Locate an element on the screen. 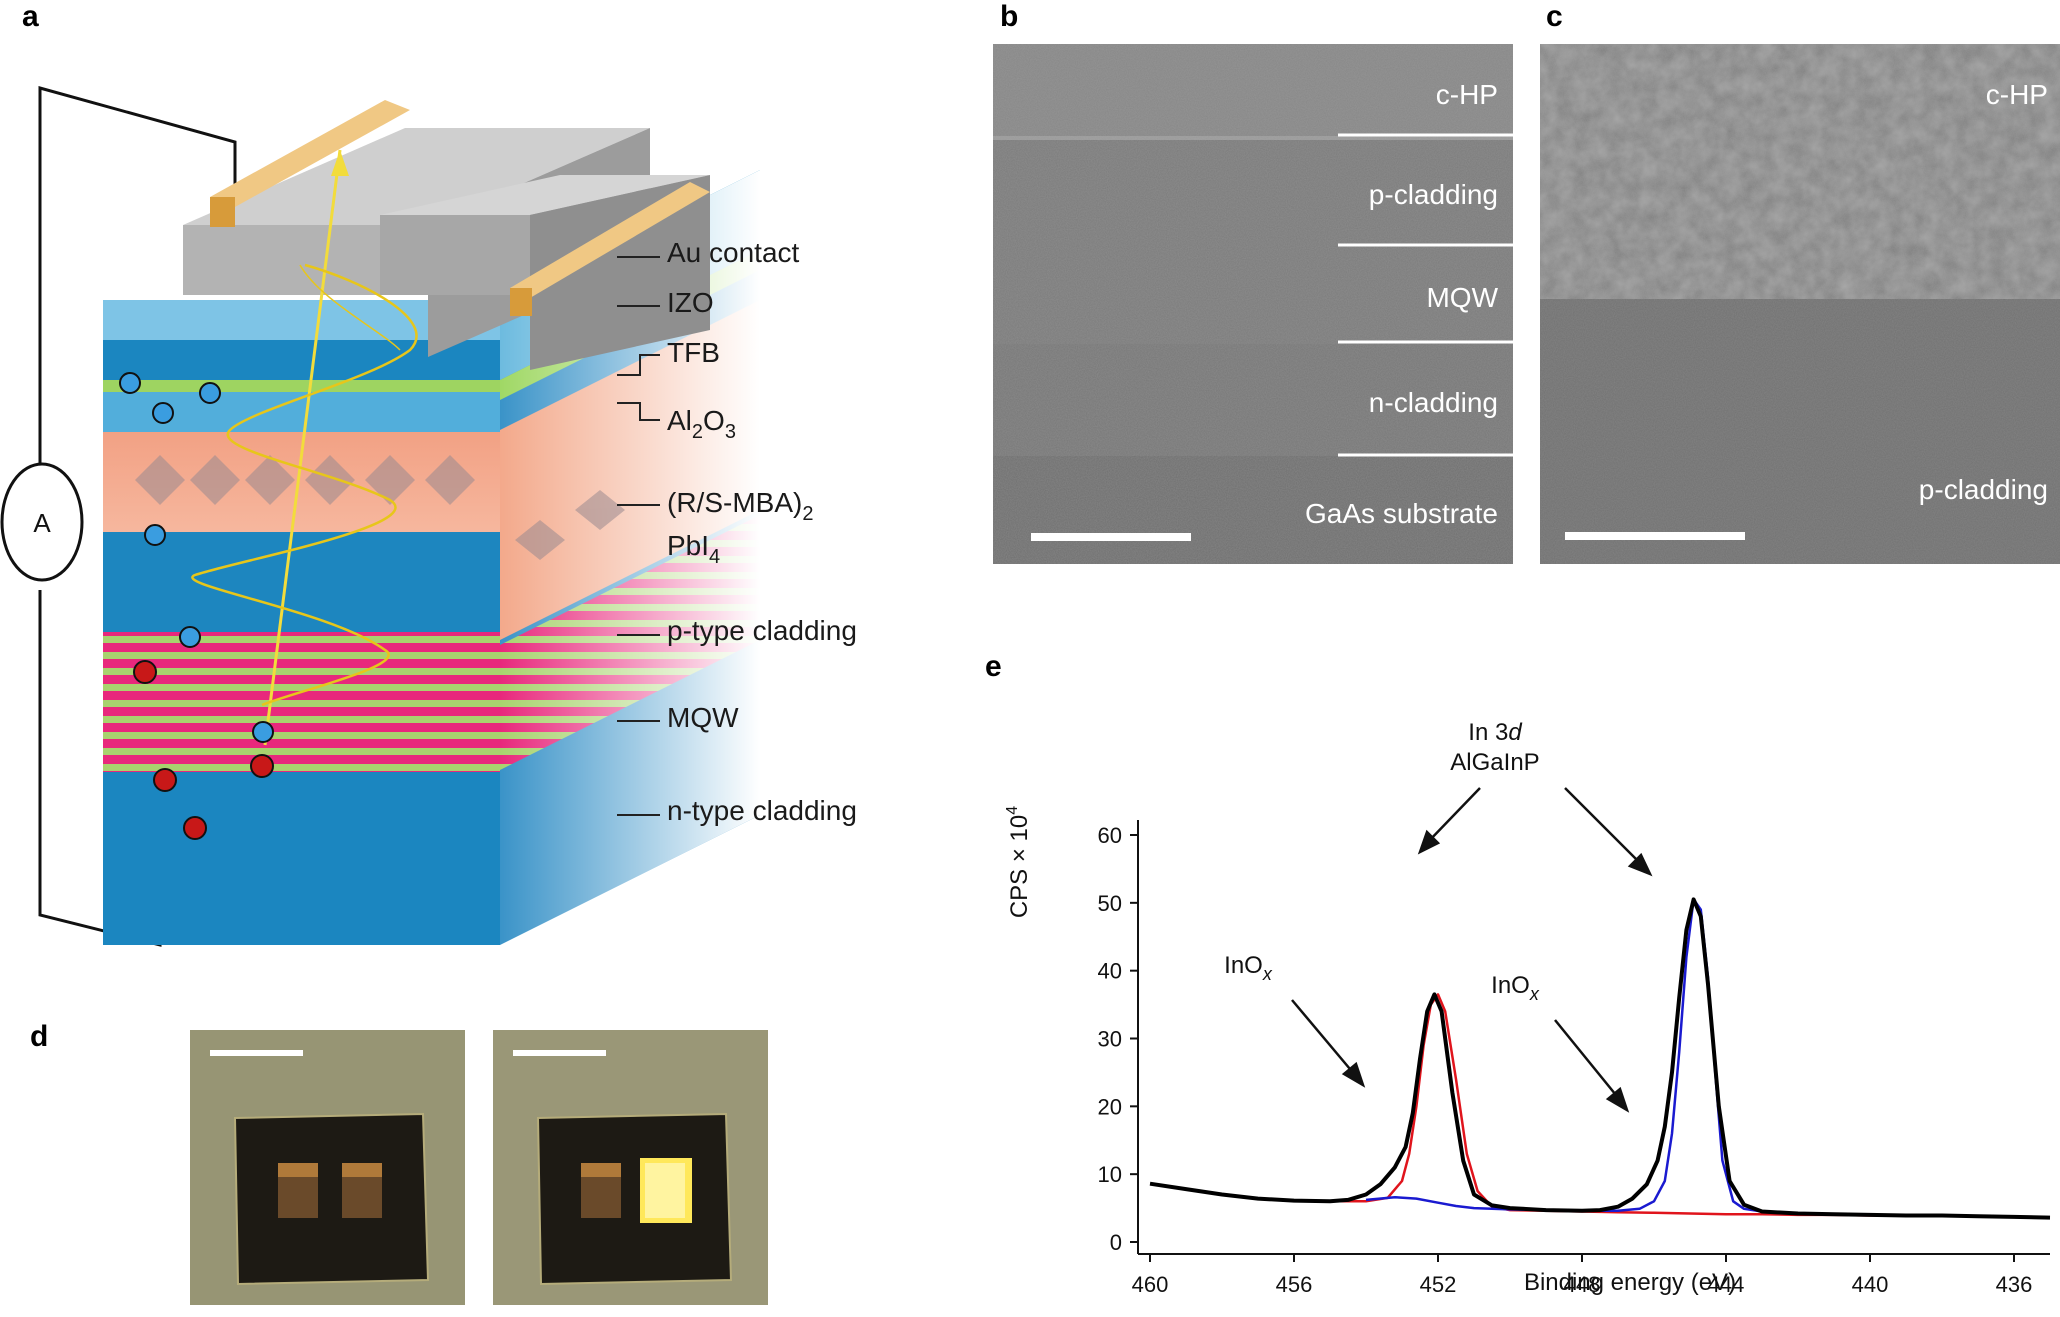 This screenshot has height=1317, width=2060. x-tick-label: 456 is located at coordinates (1294, 1284).